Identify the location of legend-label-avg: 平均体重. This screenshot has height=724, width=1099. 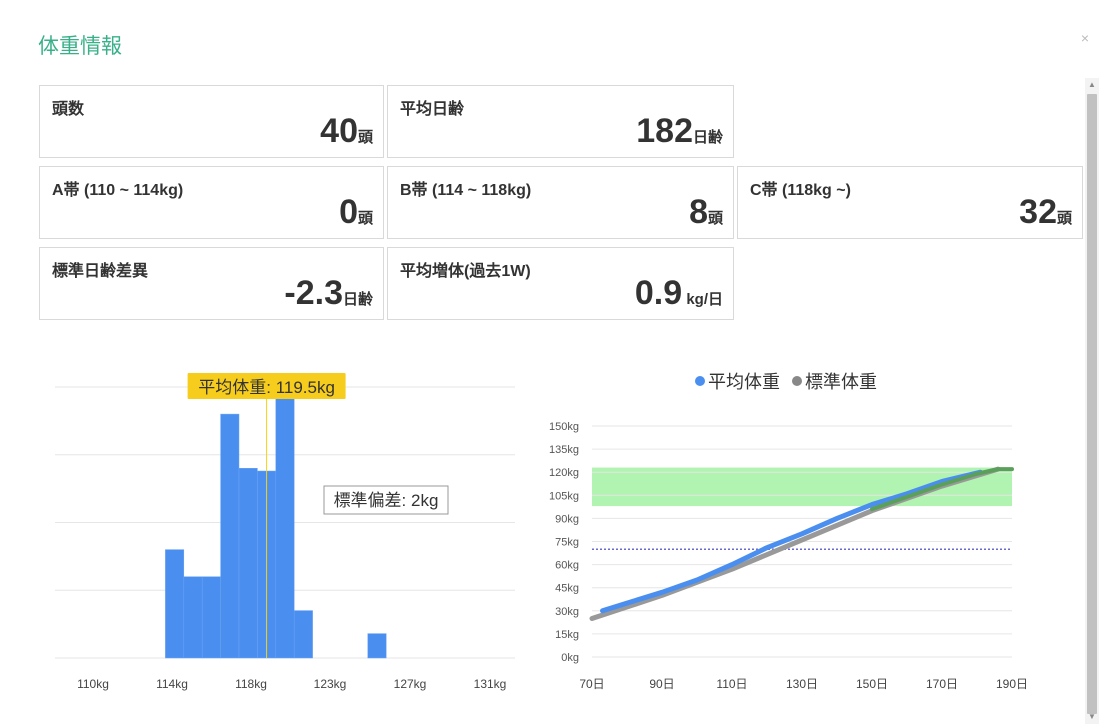
(744, 382).